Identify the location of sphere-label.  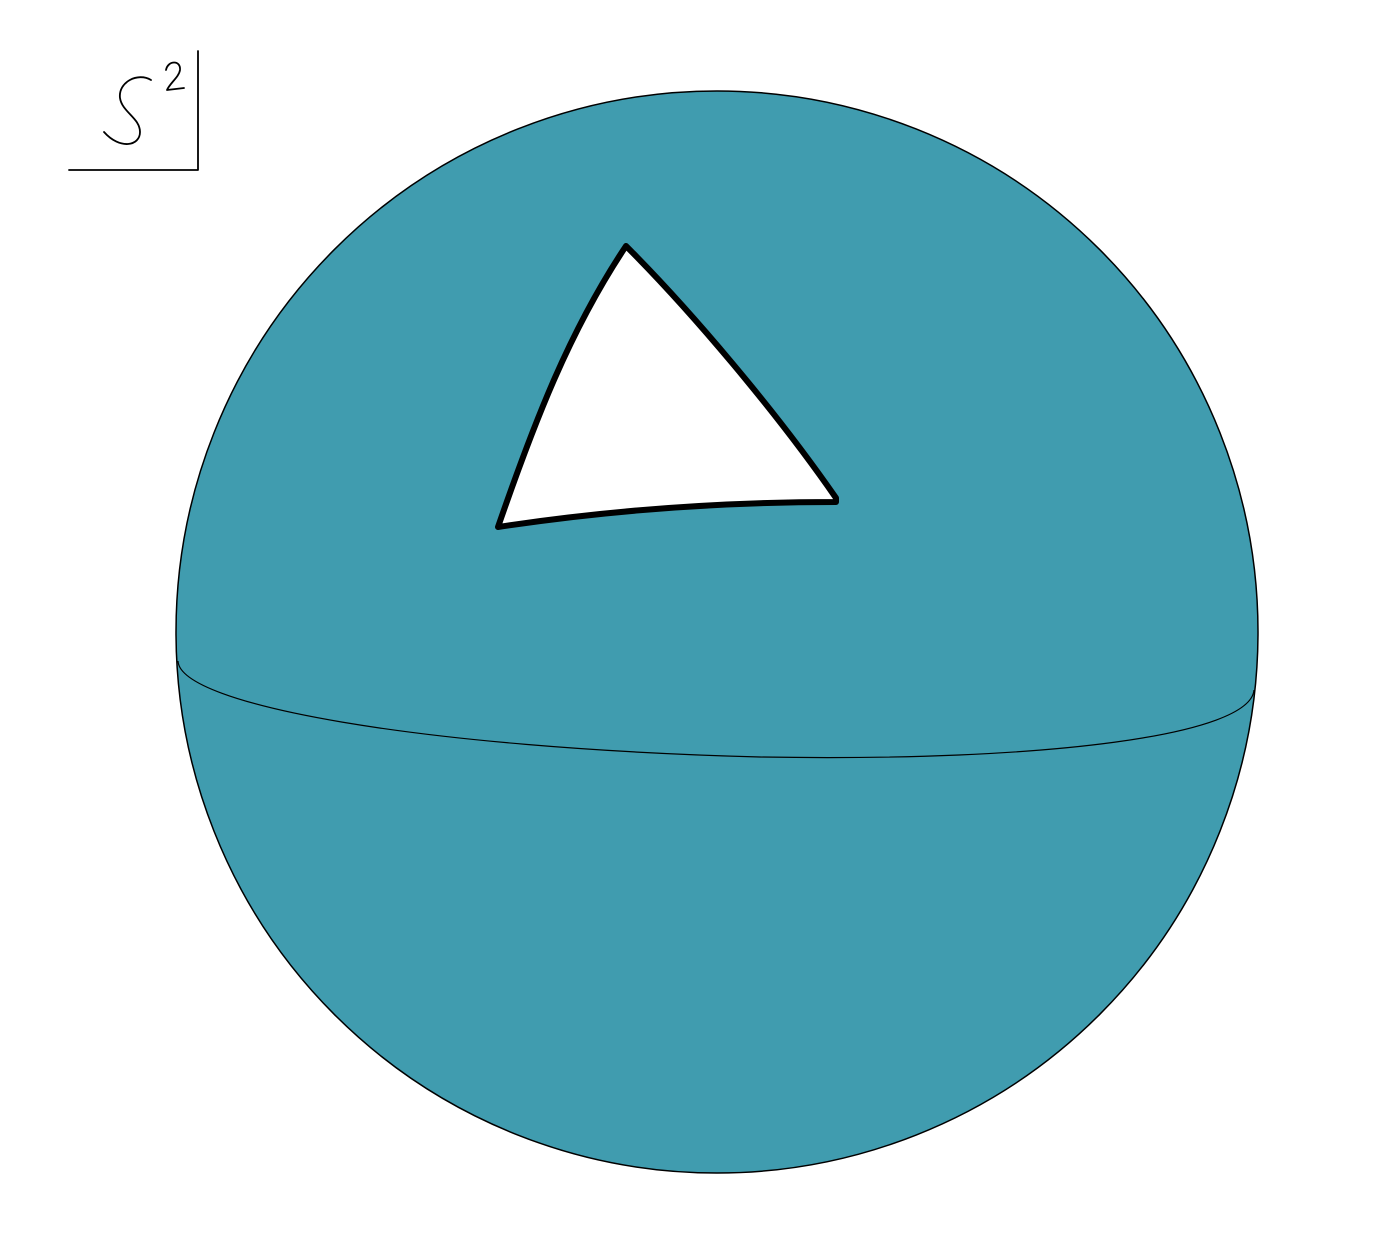
(133, 110).